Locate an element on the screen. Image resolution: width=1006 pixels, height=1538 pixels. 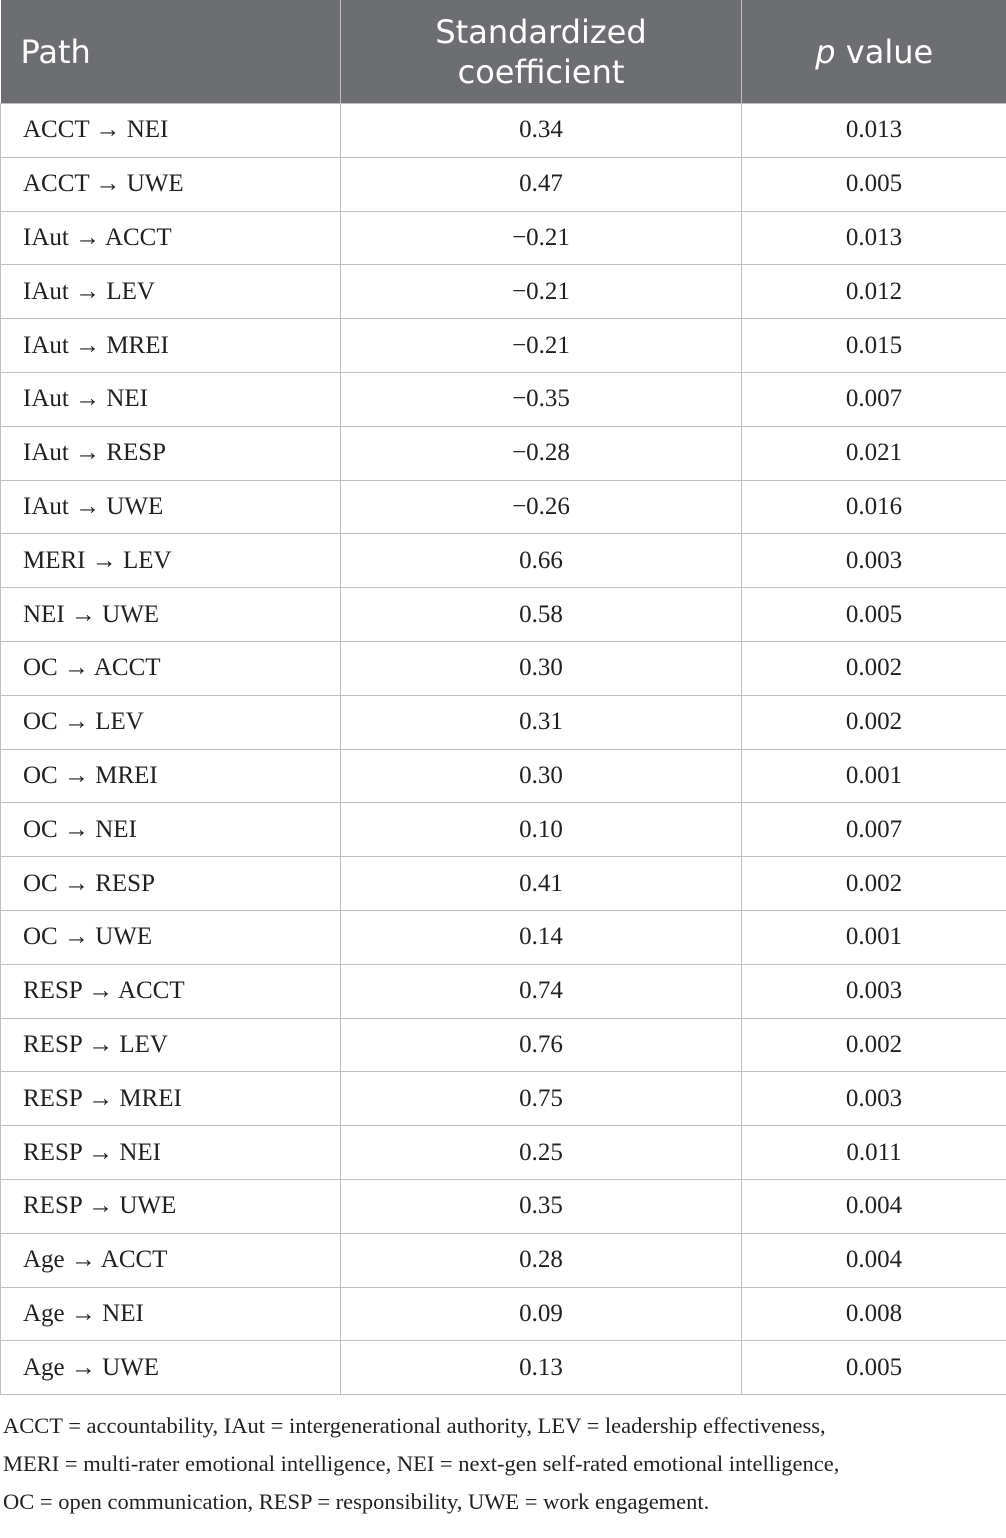
table-row: IAut → UWE −0.26 0.016 is located at coordinates (503, 507).